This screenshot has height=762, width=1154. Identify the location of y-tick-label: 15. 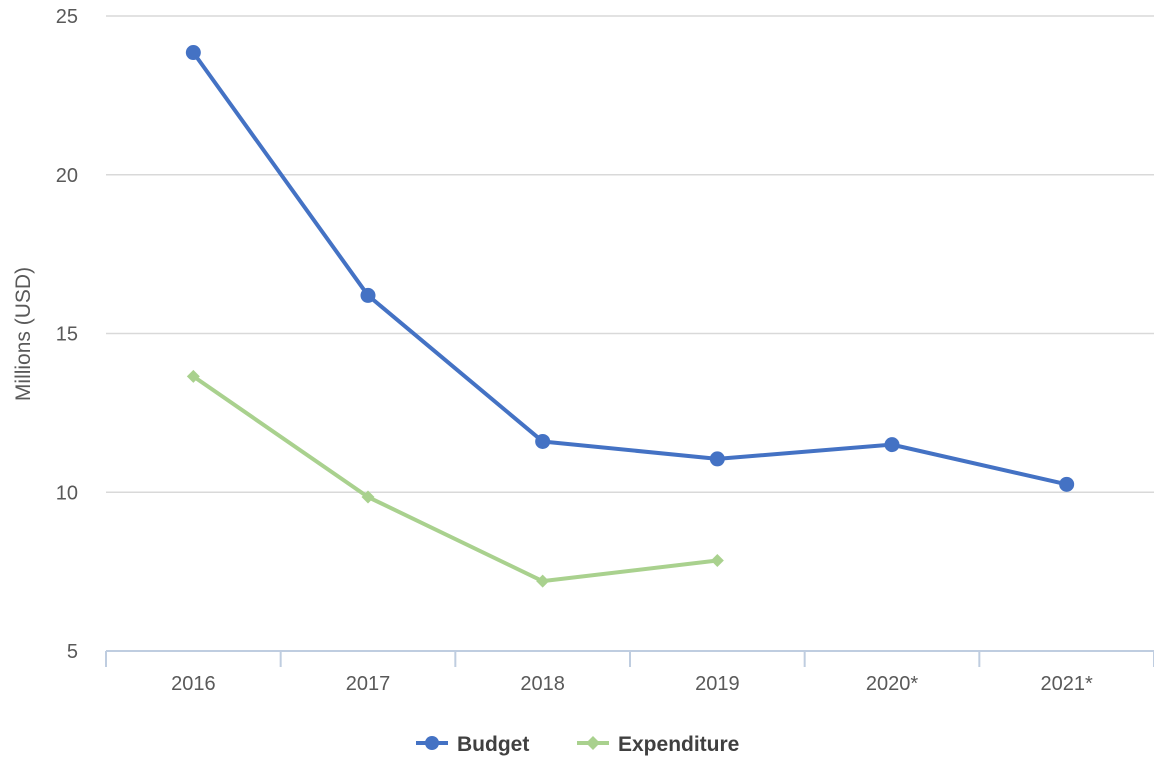
(67, 335).